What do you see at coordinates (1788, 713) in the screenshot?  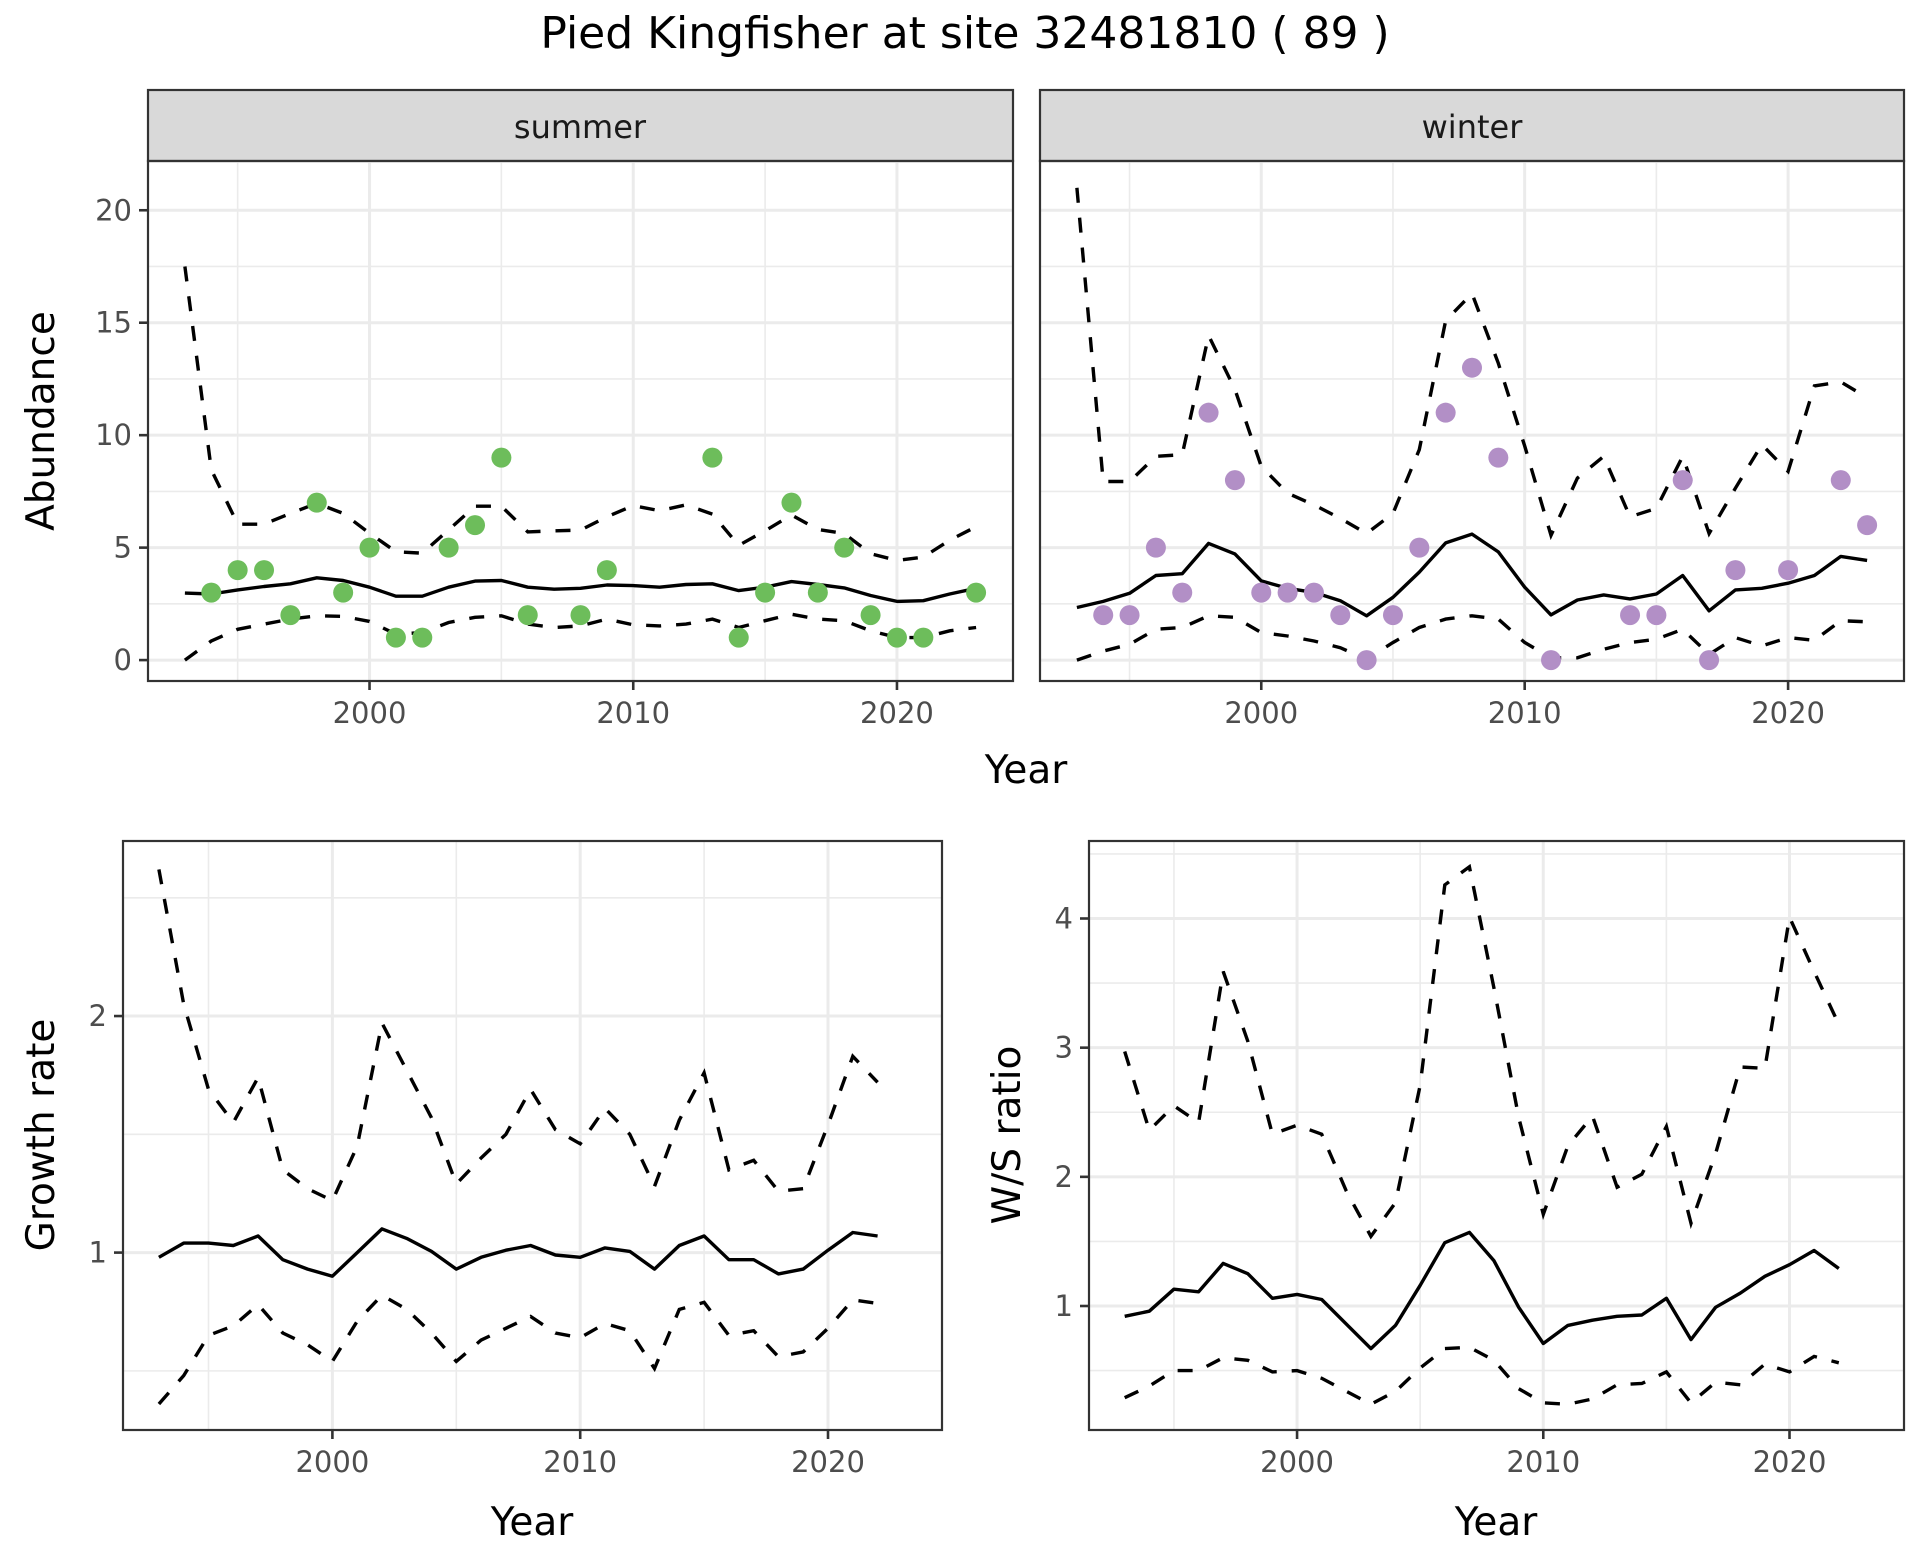 I see `x-tick-label-winter: 2020` at bounding box center [1788, 713].